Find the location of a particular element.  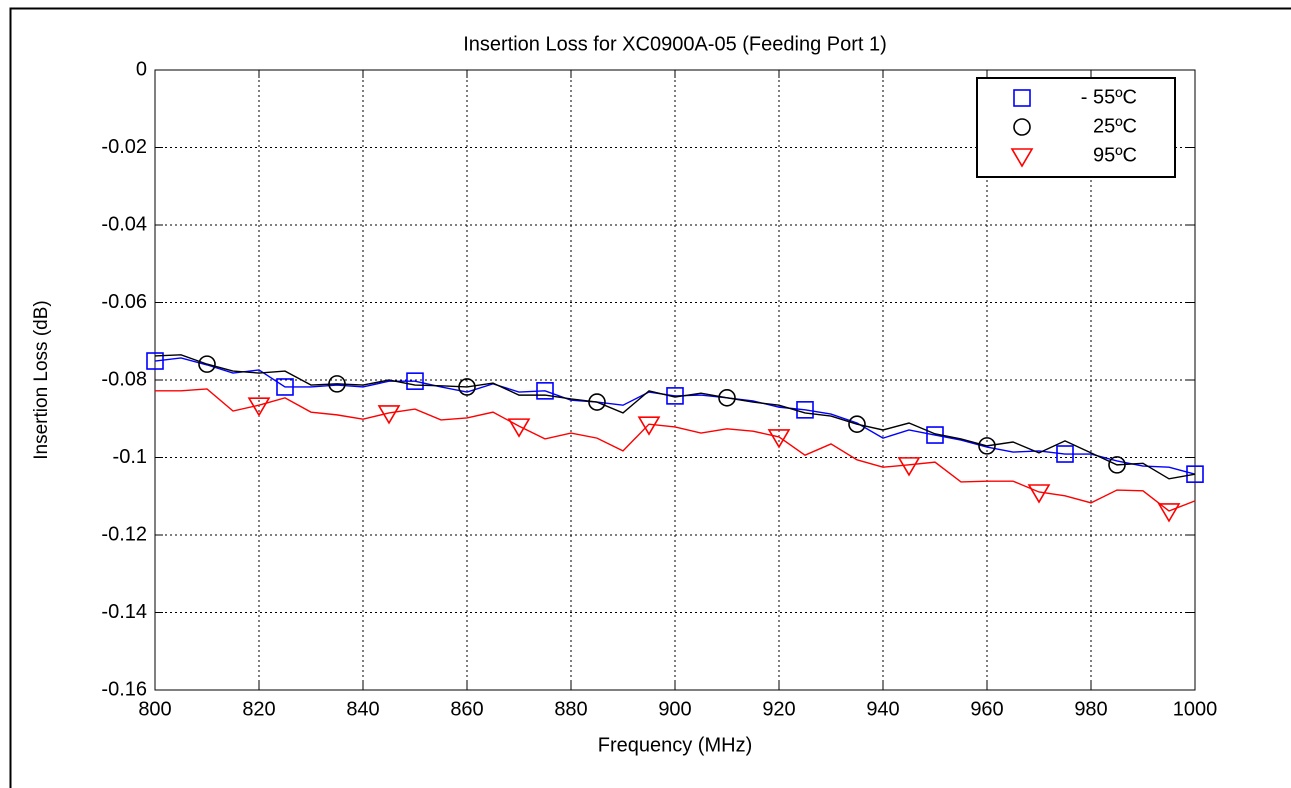

x-tick-label: 860 is located at coordinates (466, 709).